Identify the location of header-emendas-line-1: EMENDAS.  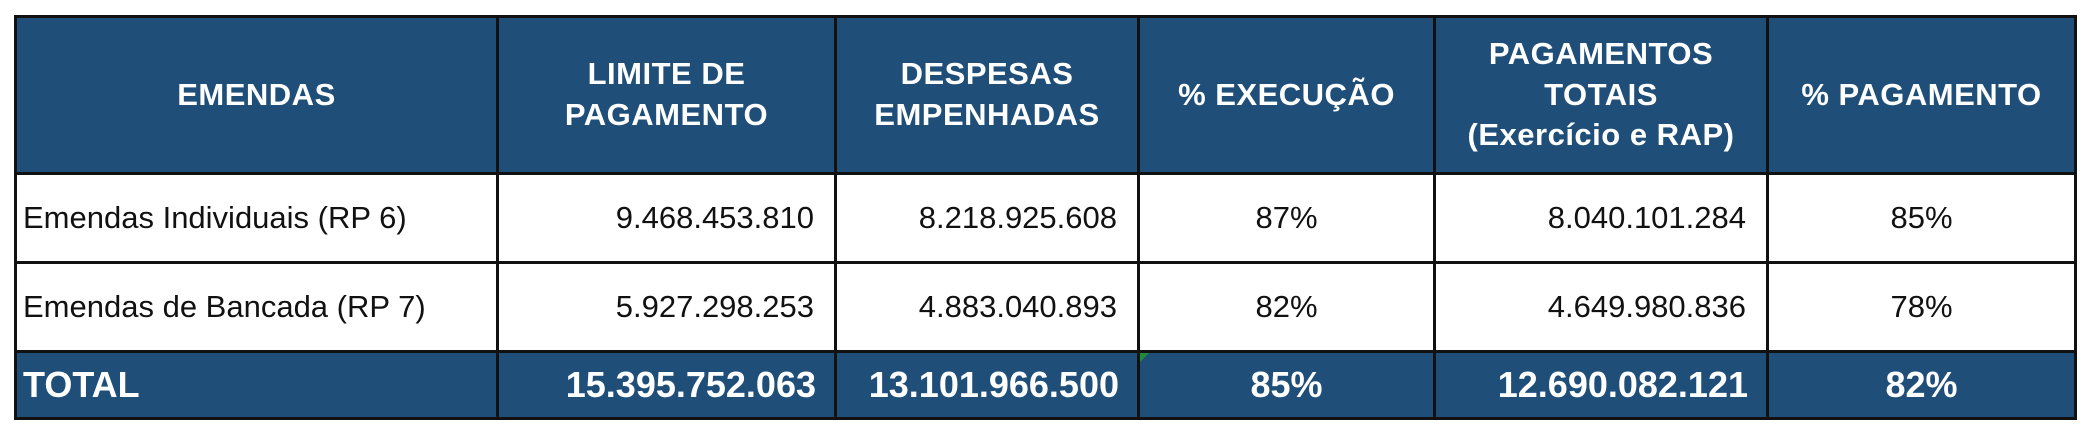
(256, 94).